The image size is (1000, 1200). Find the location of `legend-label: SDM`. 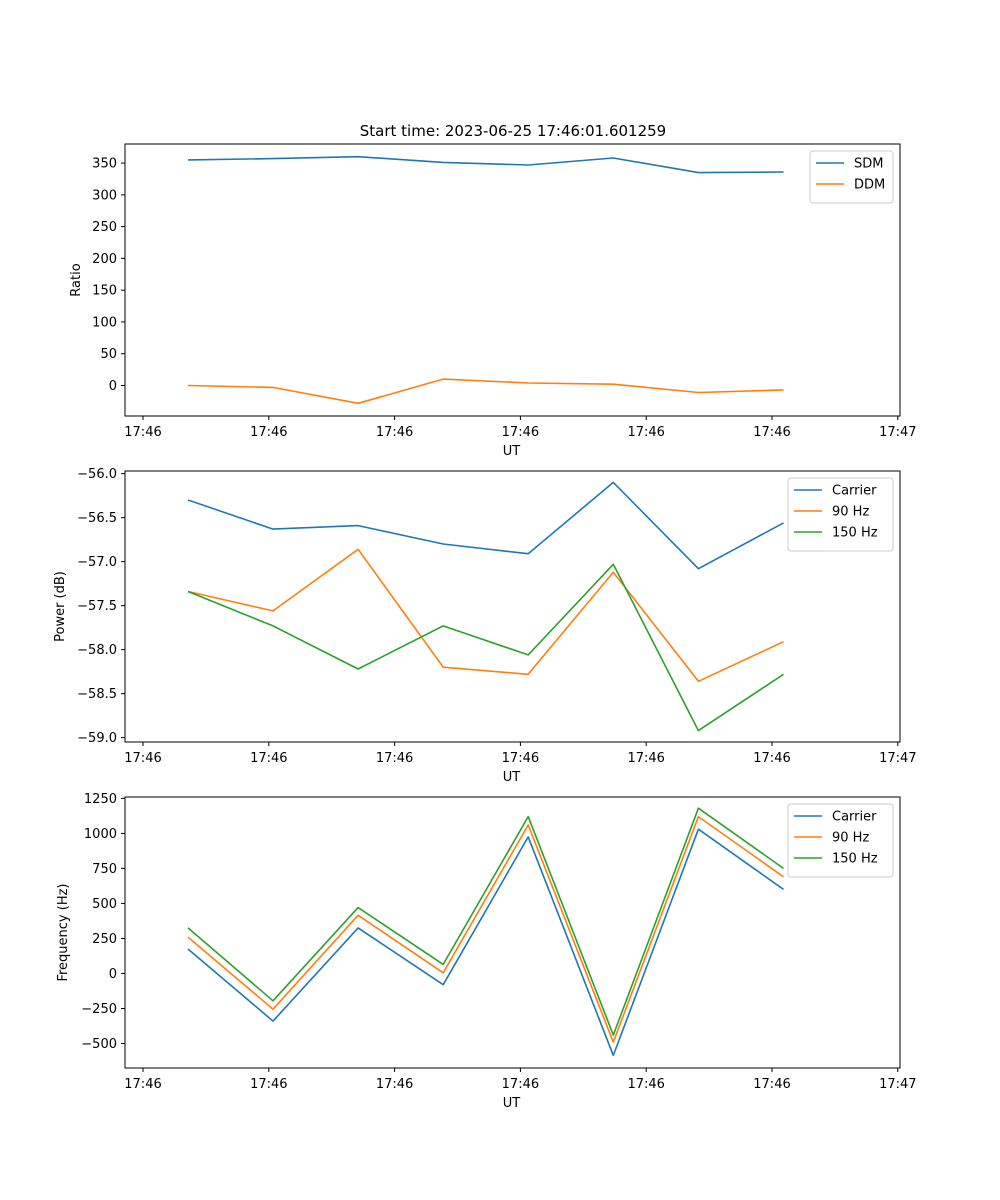

legend-label: SDM is located at coordinates (868, 164).